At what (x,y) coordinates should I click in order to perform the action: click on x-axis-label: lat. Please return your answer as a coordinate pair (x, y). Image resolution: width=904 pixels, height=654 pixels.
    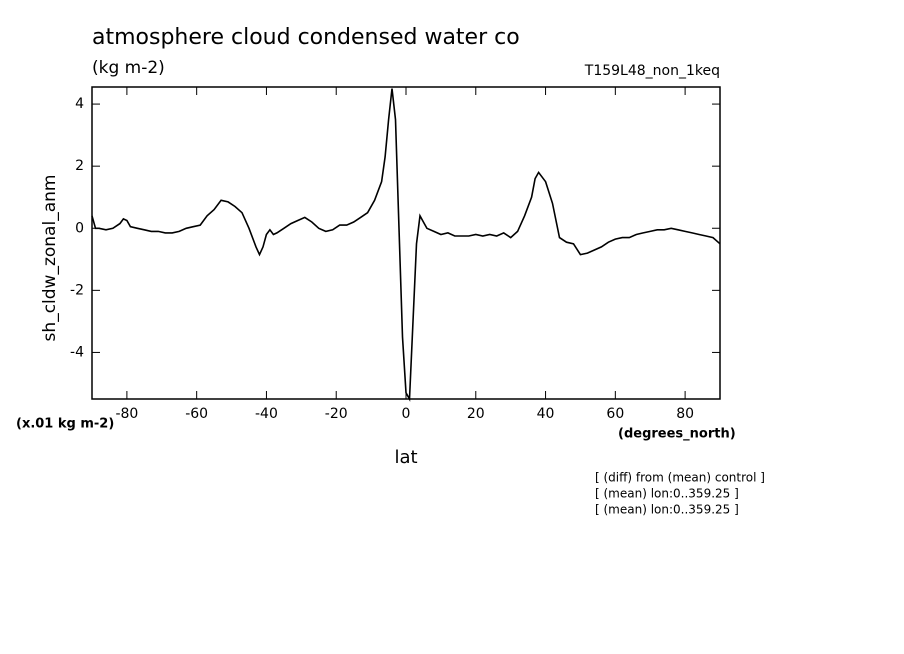
    Looking at the image, I should click on (405, 457).